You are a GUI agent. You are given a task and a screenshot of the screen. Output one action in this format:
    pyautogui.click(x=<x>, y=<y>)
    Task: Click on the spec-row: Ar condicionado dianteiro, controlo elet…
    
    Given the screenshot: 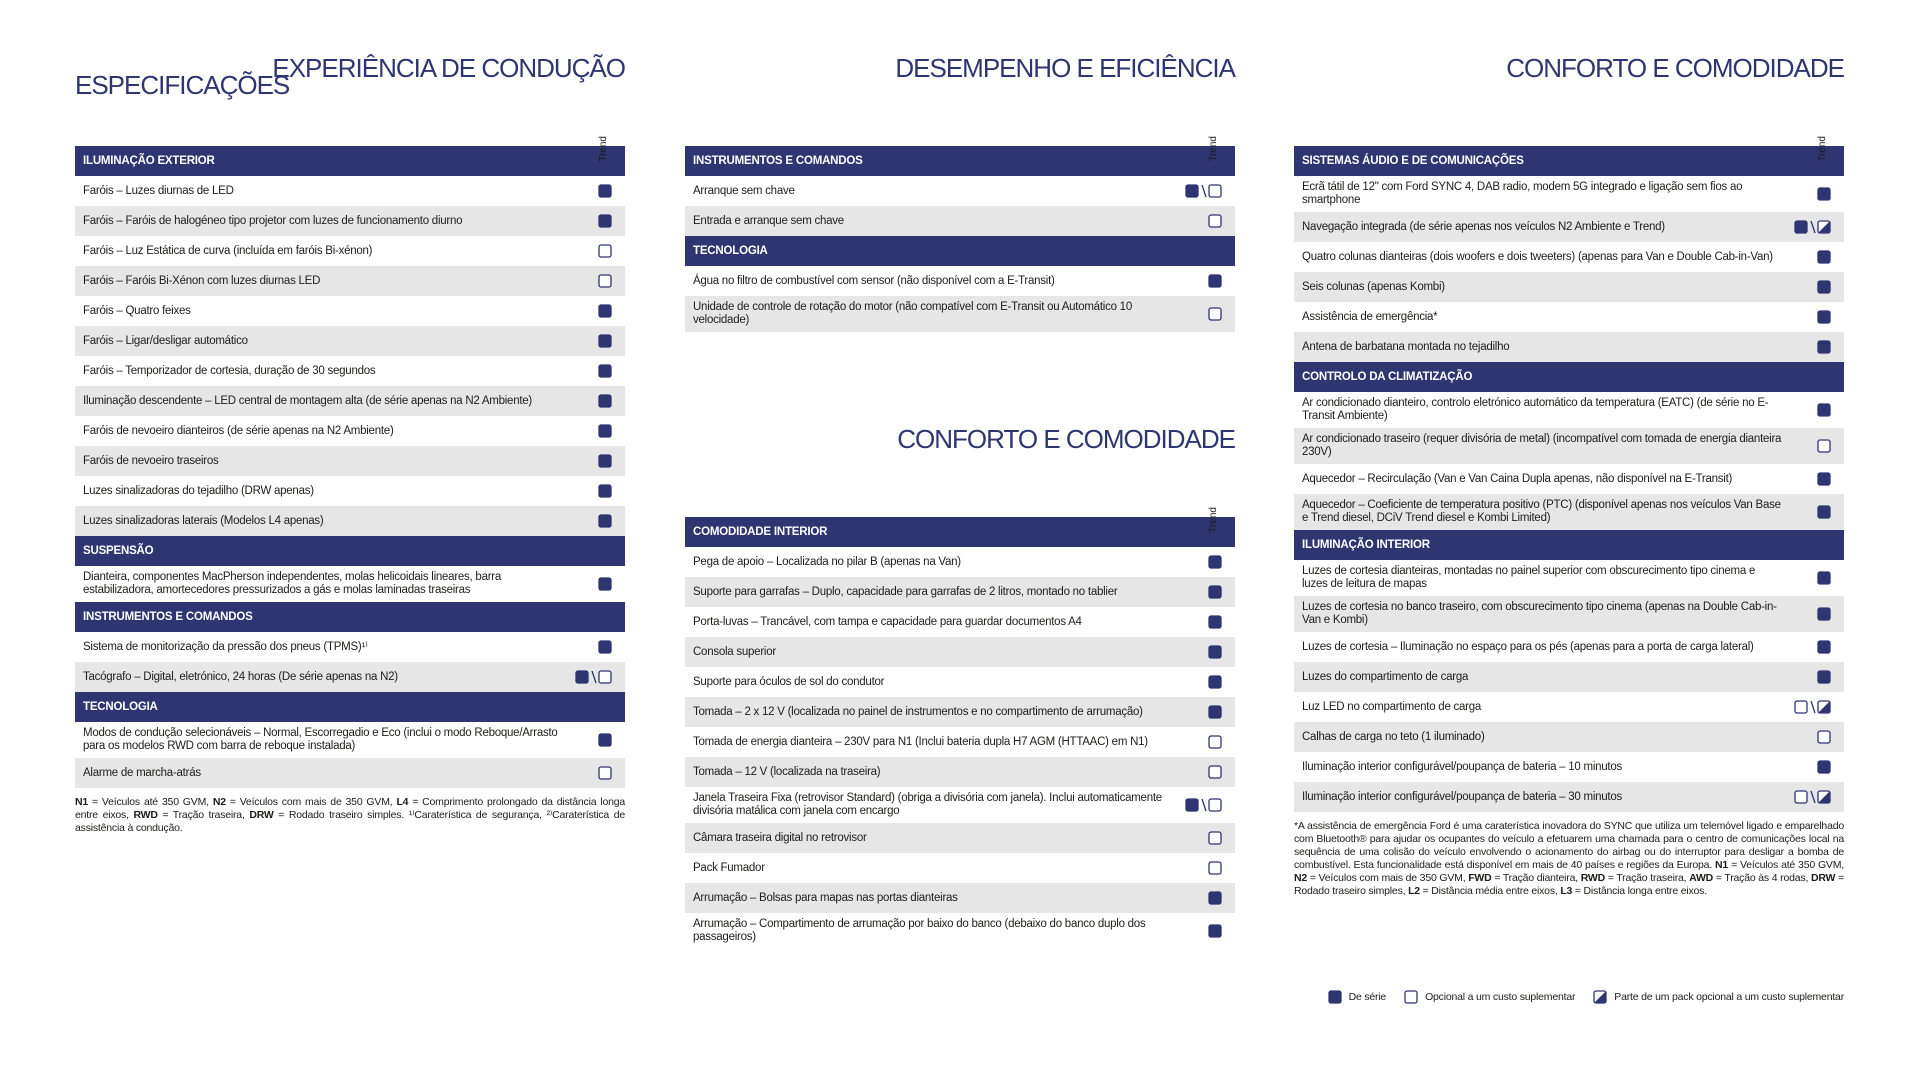 What is the action you would take?
    pyautogui.click(x=1569, y=410)
    